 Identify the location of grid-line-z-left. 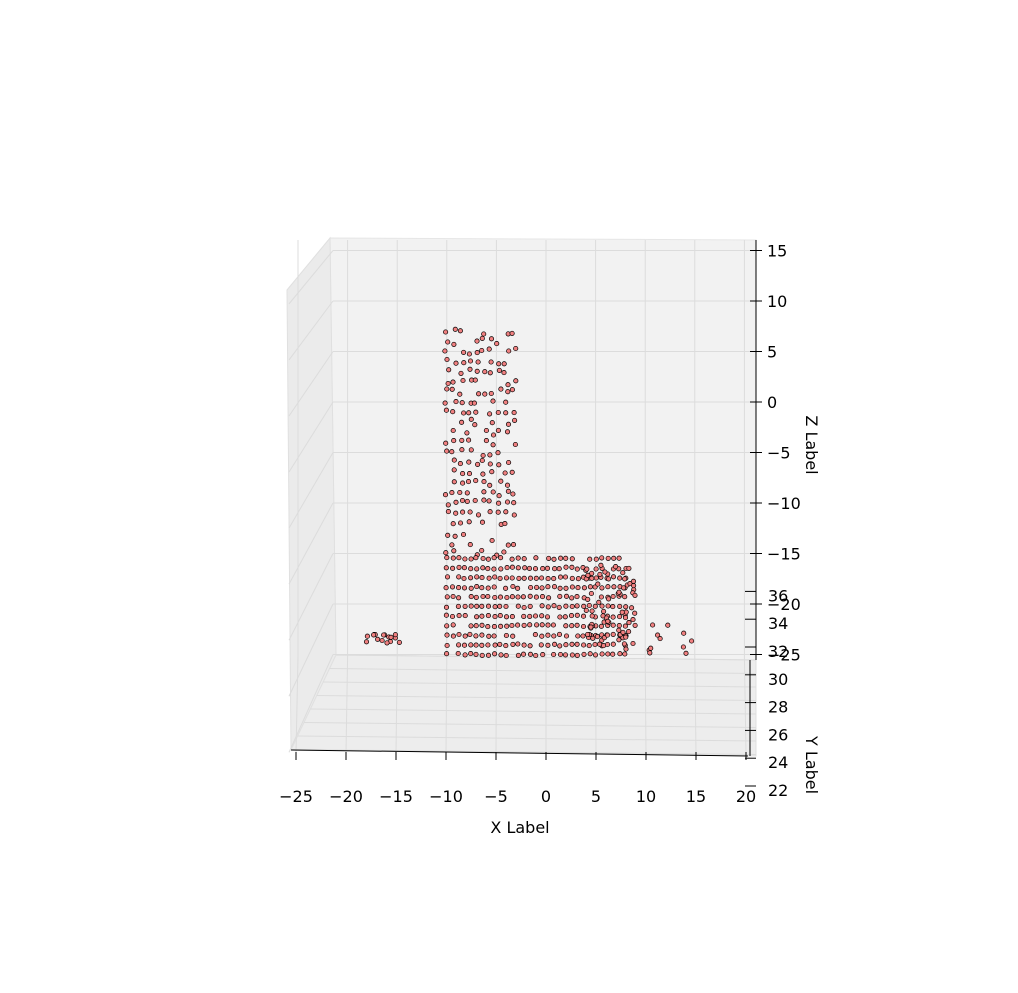
(311, 597).